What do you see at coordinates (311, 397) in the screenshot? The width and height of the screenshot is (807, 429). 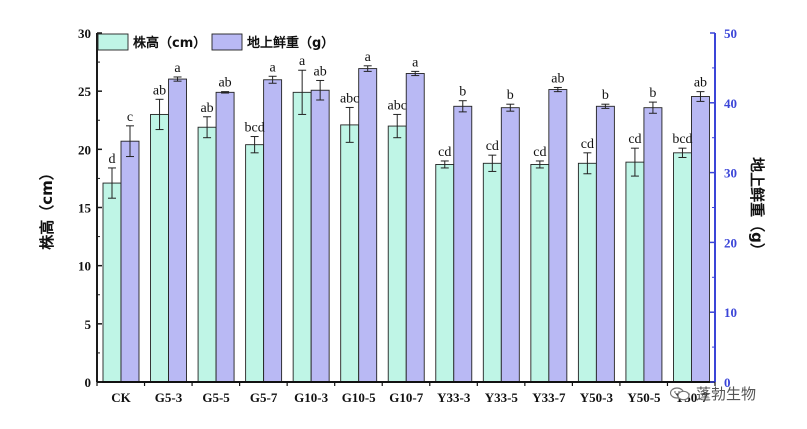 I see `x-tick-label: G10-3` at bounding box center [311, 397].